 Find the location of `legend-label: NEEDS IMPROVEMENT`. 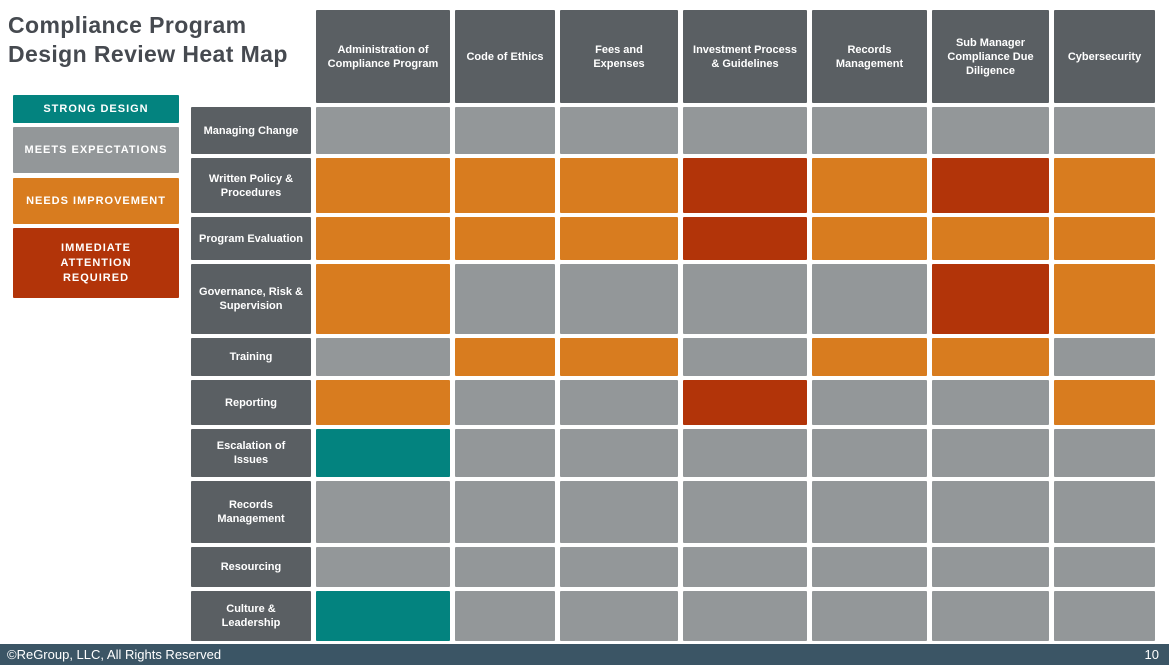

legend-label: NEEDS IMPROVEMENT is located at coordinates (96, 201).